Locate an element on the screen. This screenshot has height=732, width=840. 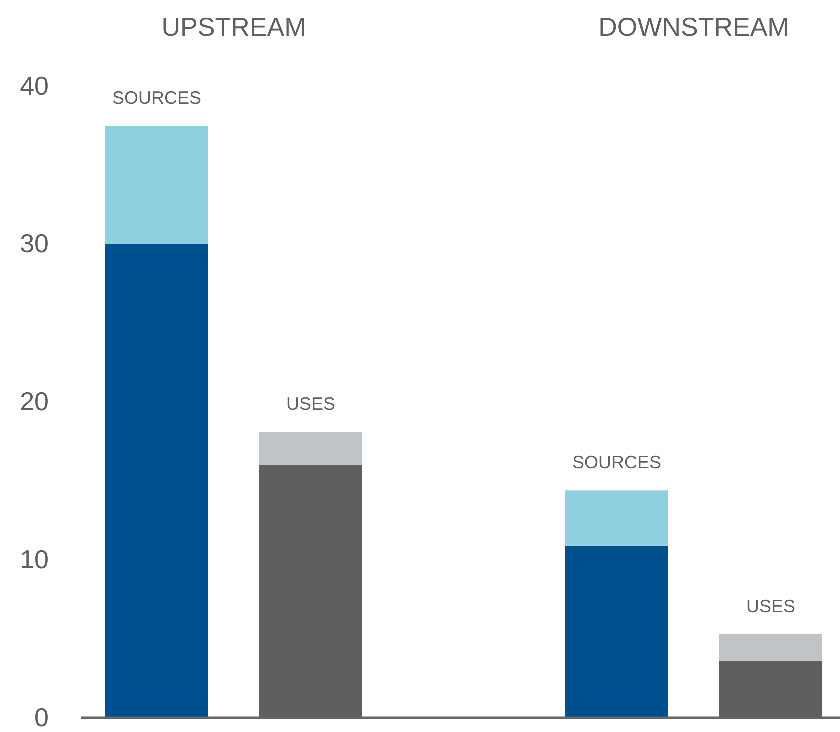
y-tick-label: 30 is located at coordinates (34, 243).